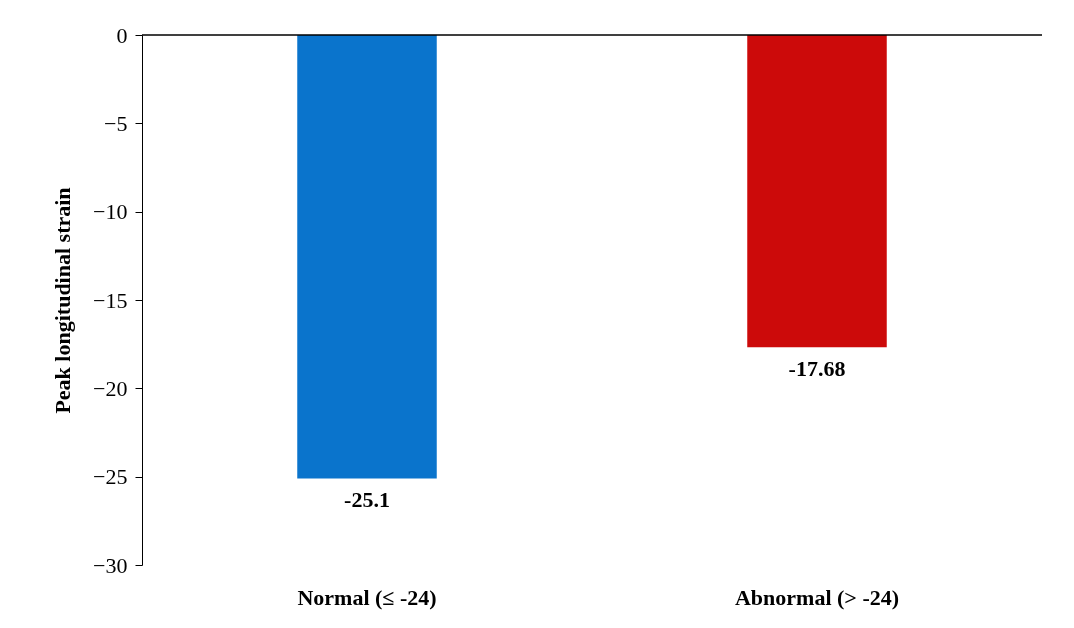 The width and height of the screenshot is (1074, 628). Describe the element at coordinates (367, 500) in the screenshot. I see `data-label: -25.1` at that location.